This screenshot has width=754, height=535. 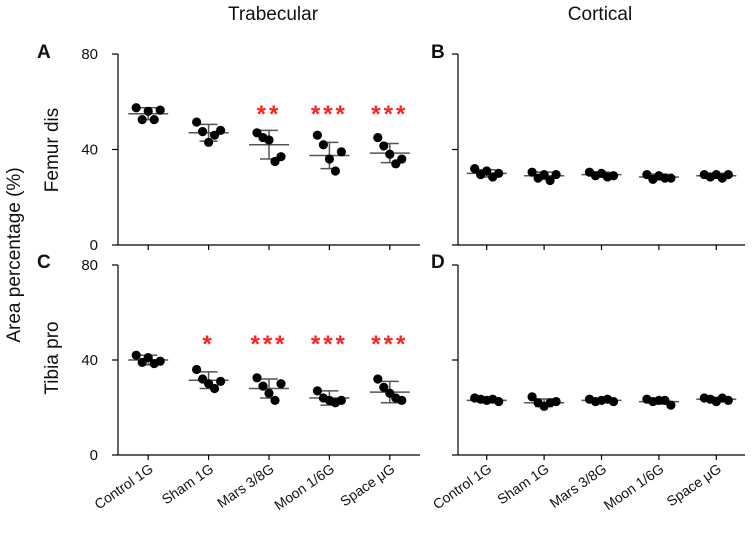 I want to click on y-axis-label: Area percentage (%), so click(x=14, y=254).